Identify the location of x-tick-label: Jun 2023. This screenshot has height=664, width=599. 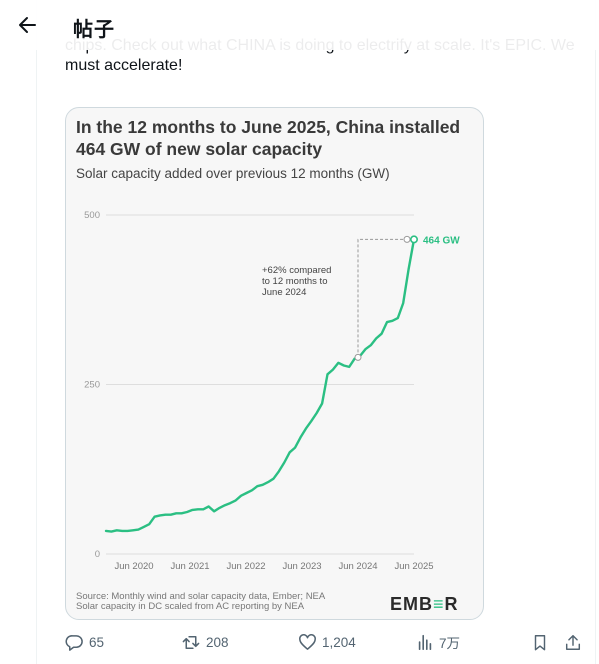
(301, 566).